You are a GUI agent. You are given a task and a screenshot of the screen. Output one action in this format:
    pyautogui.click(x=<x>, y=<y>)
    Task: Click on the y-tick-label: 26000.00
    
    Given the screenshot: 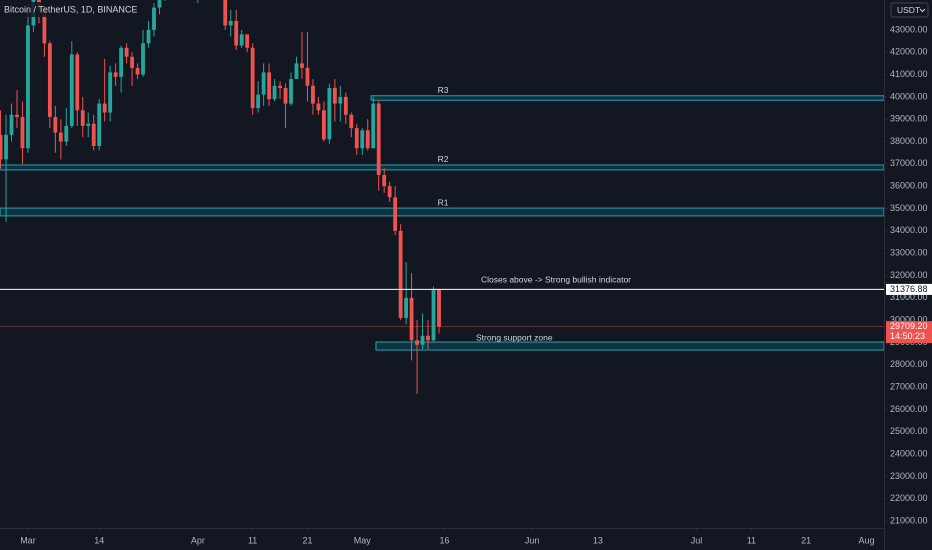 What is the action you would take?
    pyautogui.click(x=909, y=409)
    